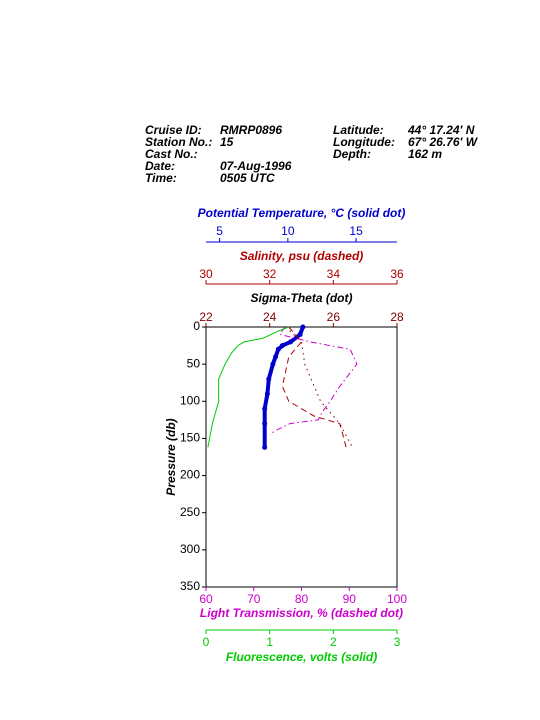 The height and width of the screenshot is (720, 540). Describe the element at coordinates (206, 274) in the screenshot. I see `x-tick-label: 30` at that location.